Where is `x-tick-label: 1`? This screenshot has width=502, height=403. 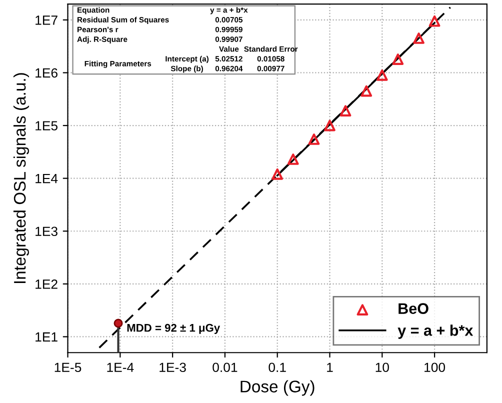 x-tick-label: 1 is located at coordinates (330, 367).